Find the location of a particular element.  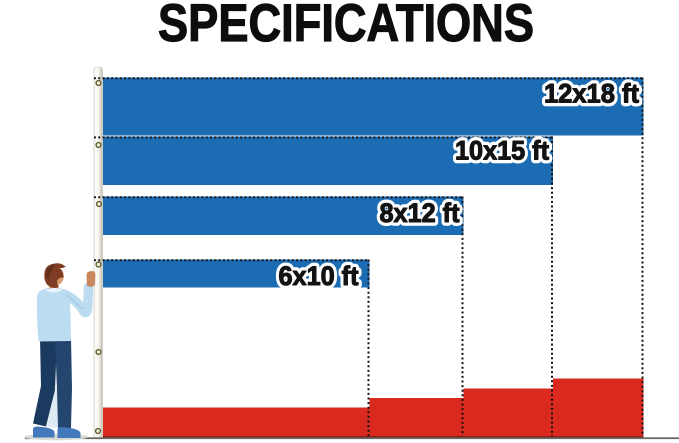

svg-text: 8x12 ft is located at coordinates (420, 213).